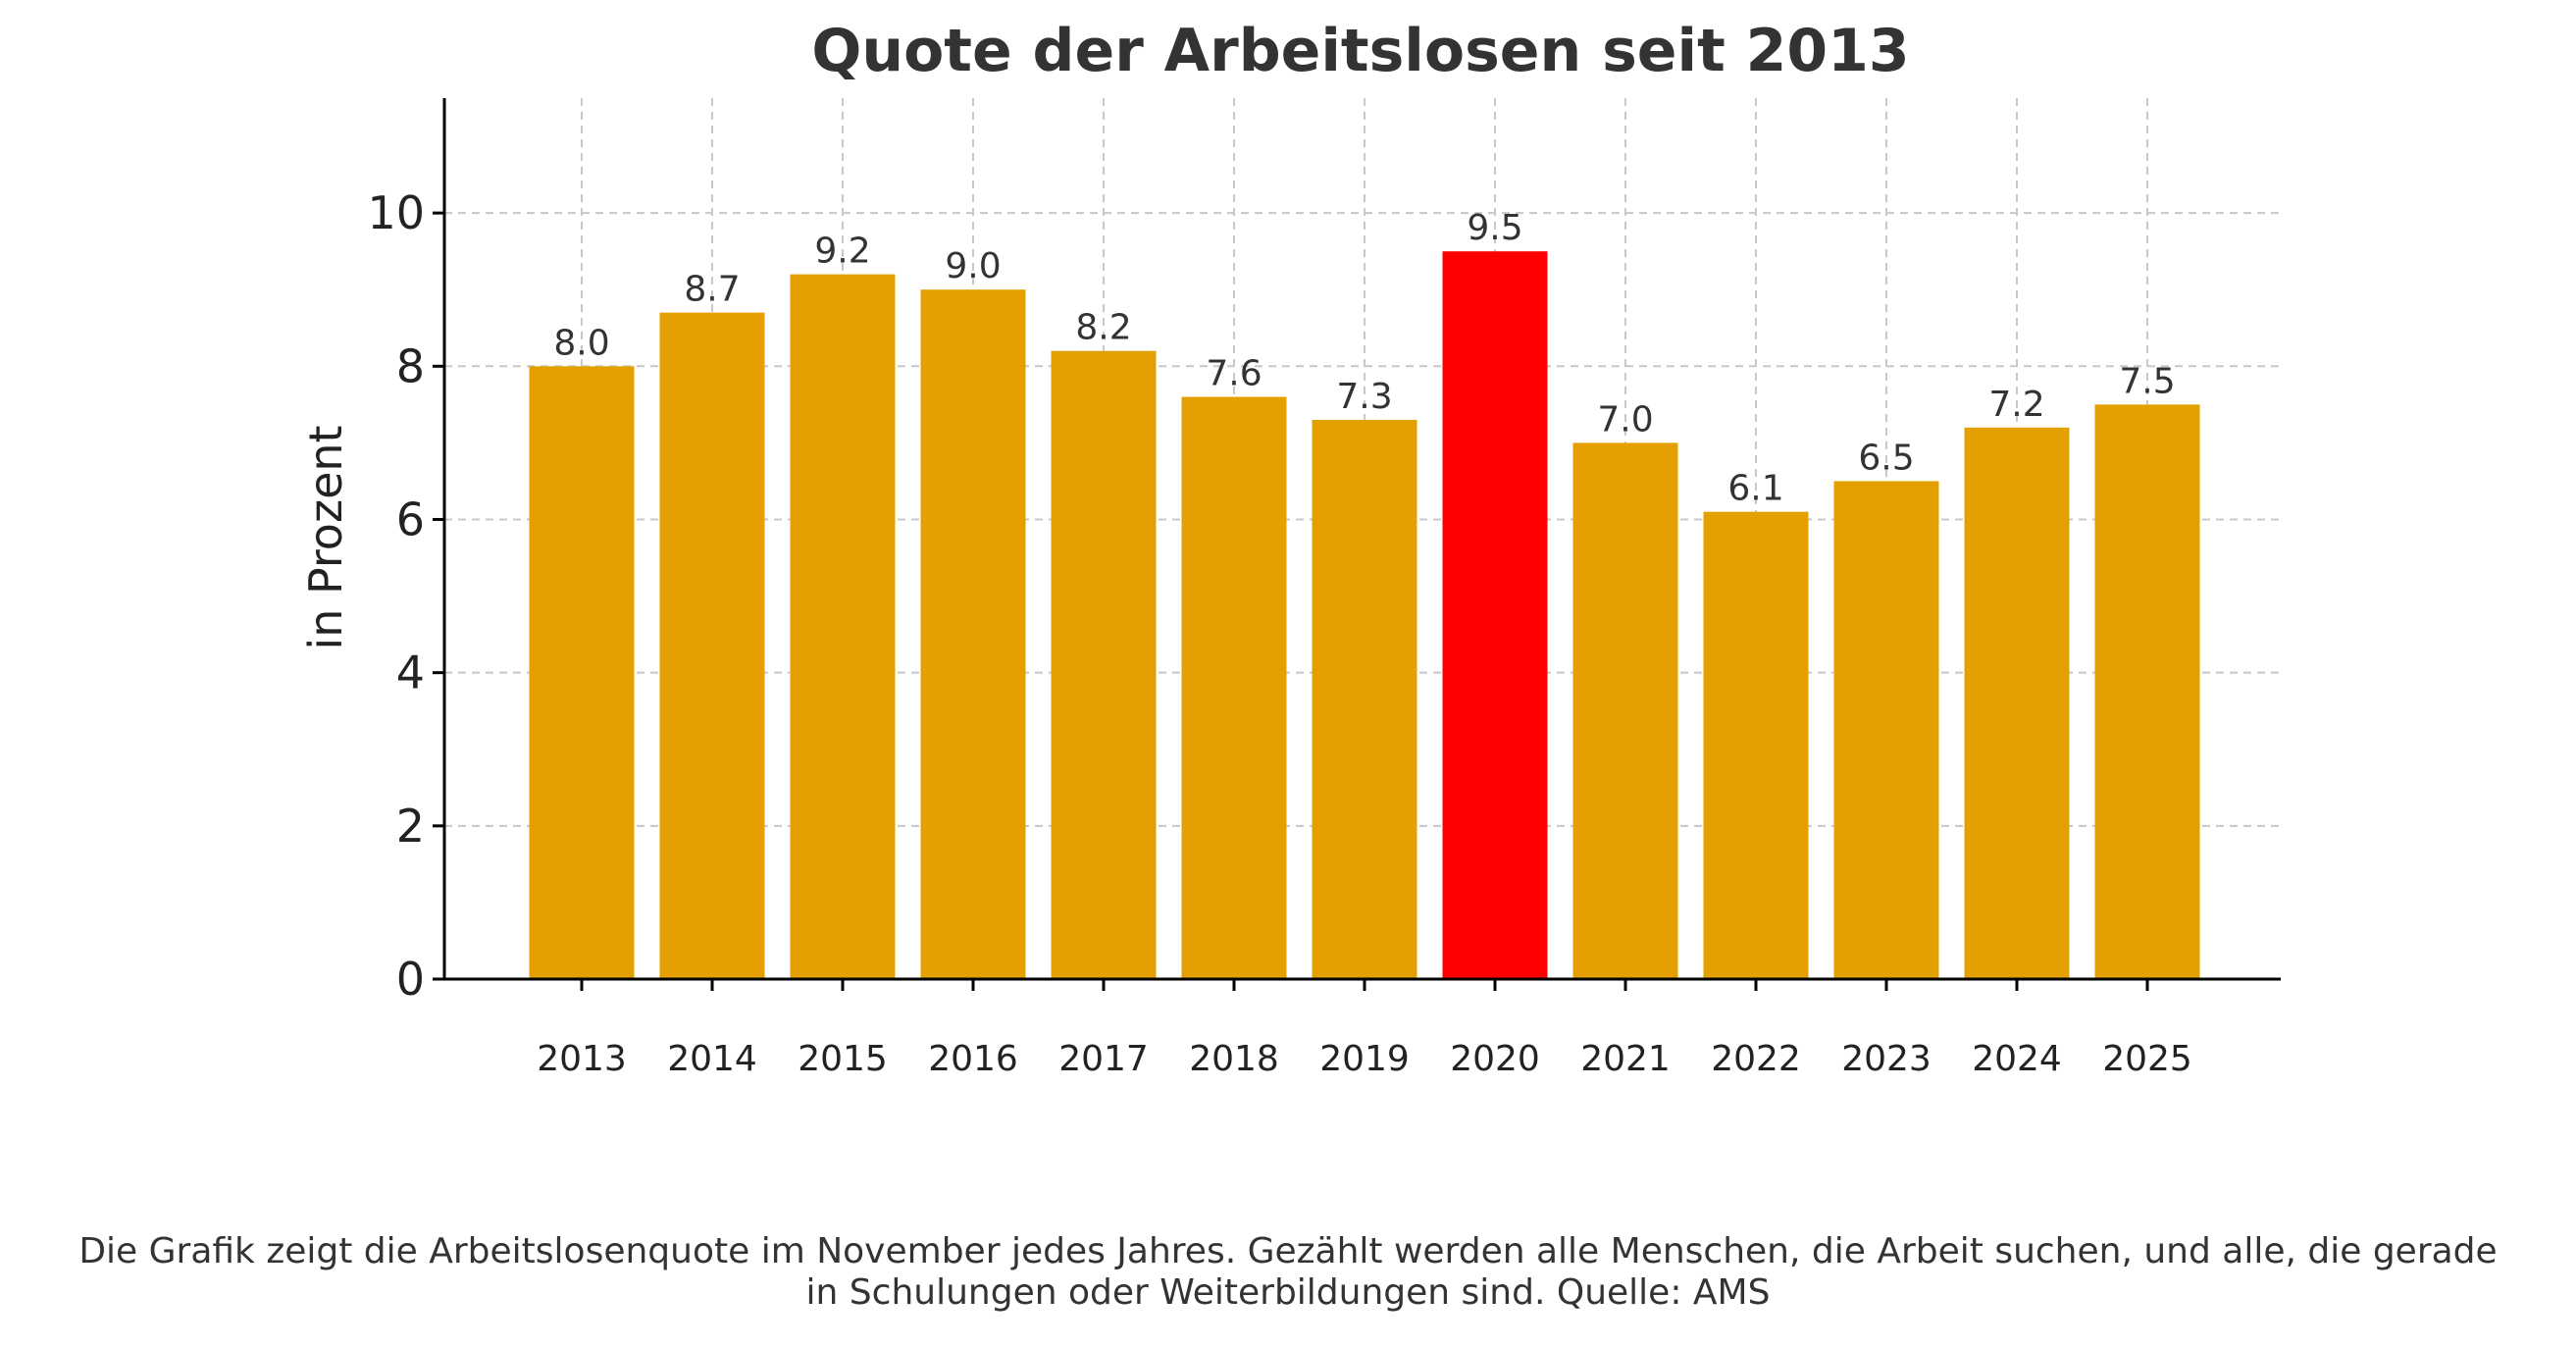  I want to click on data-label-2024: 7.2, so click(2016, 405).